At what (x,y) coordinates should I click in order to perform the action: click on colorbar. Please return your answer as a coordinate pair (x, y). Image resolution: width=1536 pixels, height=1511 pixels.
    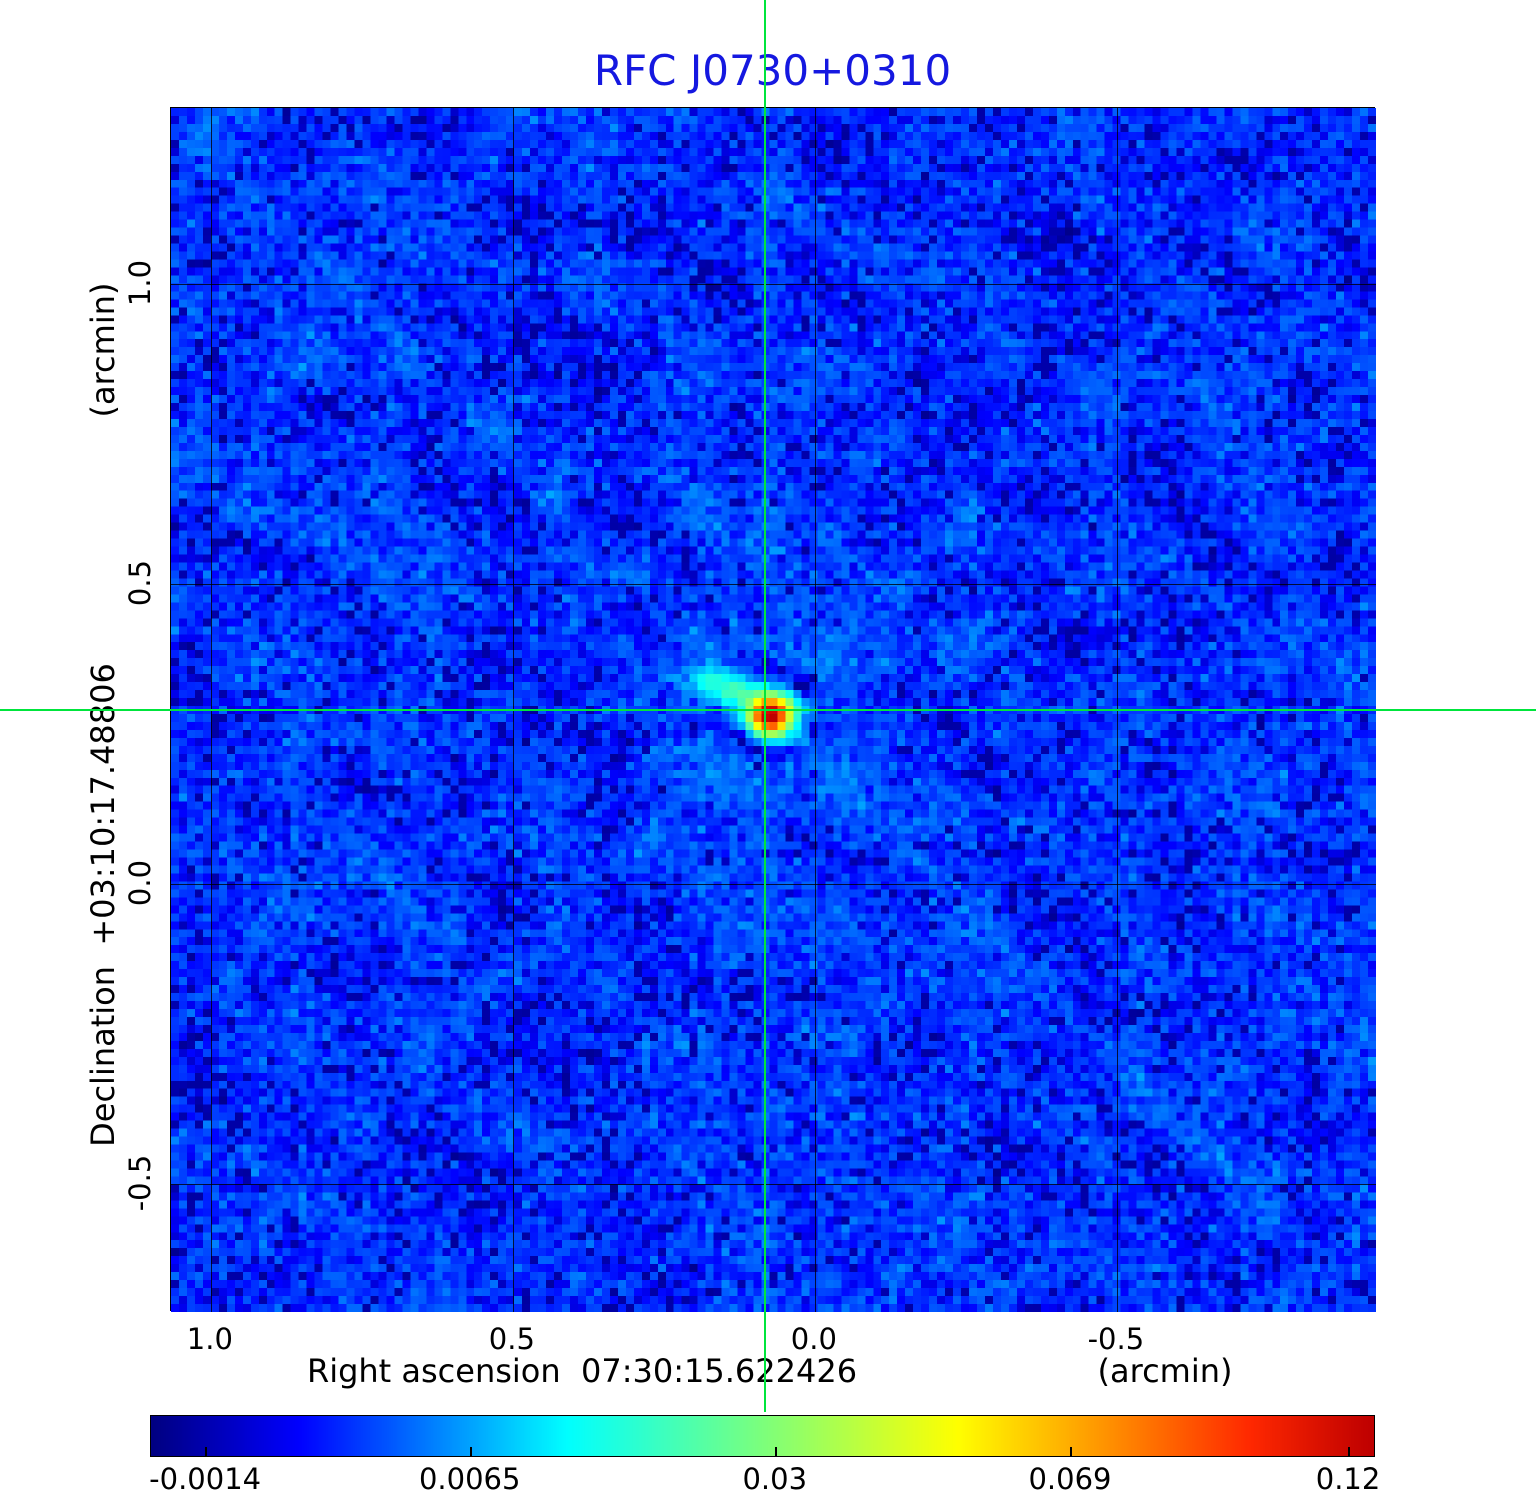
    Looking at the image, I should click on (762, 1436).